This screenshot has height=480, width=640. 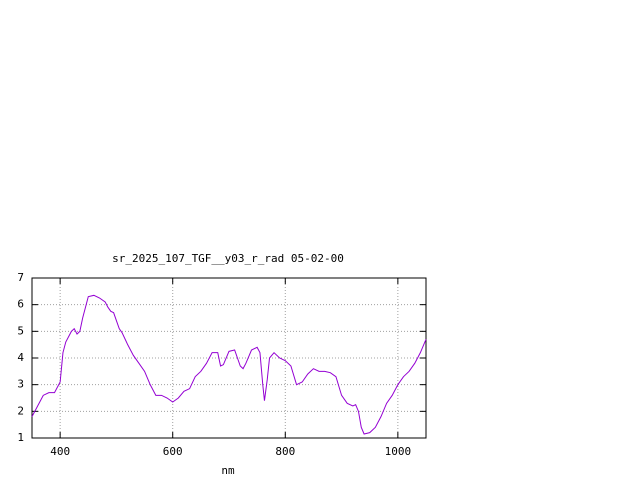 I want to click on y-tick-label: 3, so click(x=20, y=384).